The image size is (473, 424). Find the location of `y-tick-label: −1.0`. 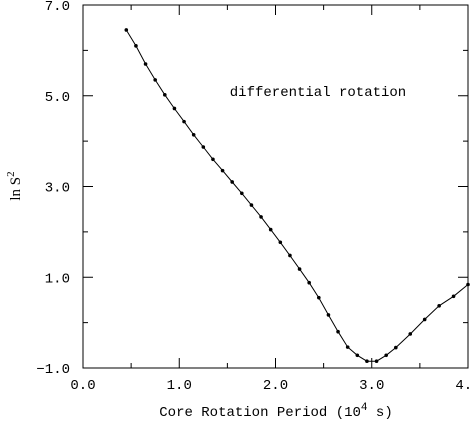

y-tick-label: −1.0 is located at coordinates (53, 370).